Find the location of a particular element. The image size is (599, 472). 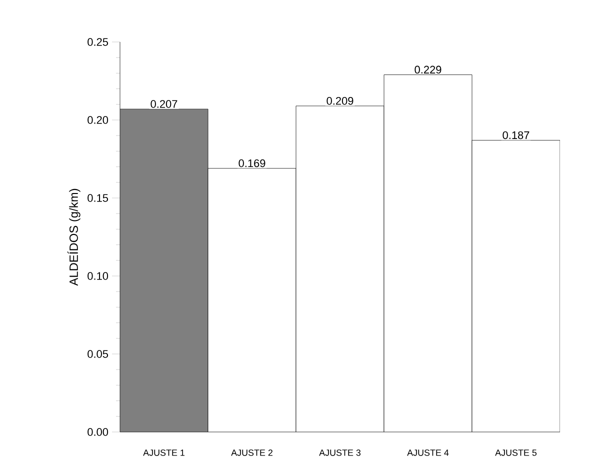

data-label: 0.169 is located at coordinates (252, 163).